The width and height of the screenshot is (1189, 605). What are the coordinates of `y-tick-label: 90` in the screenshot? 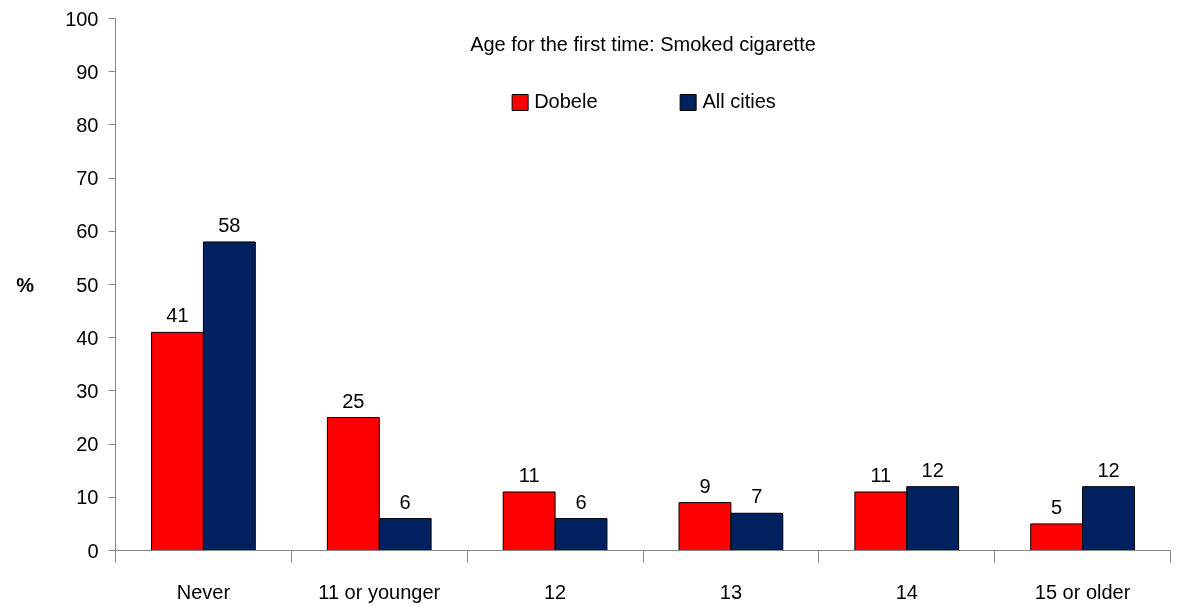 It's located at (87, 71).